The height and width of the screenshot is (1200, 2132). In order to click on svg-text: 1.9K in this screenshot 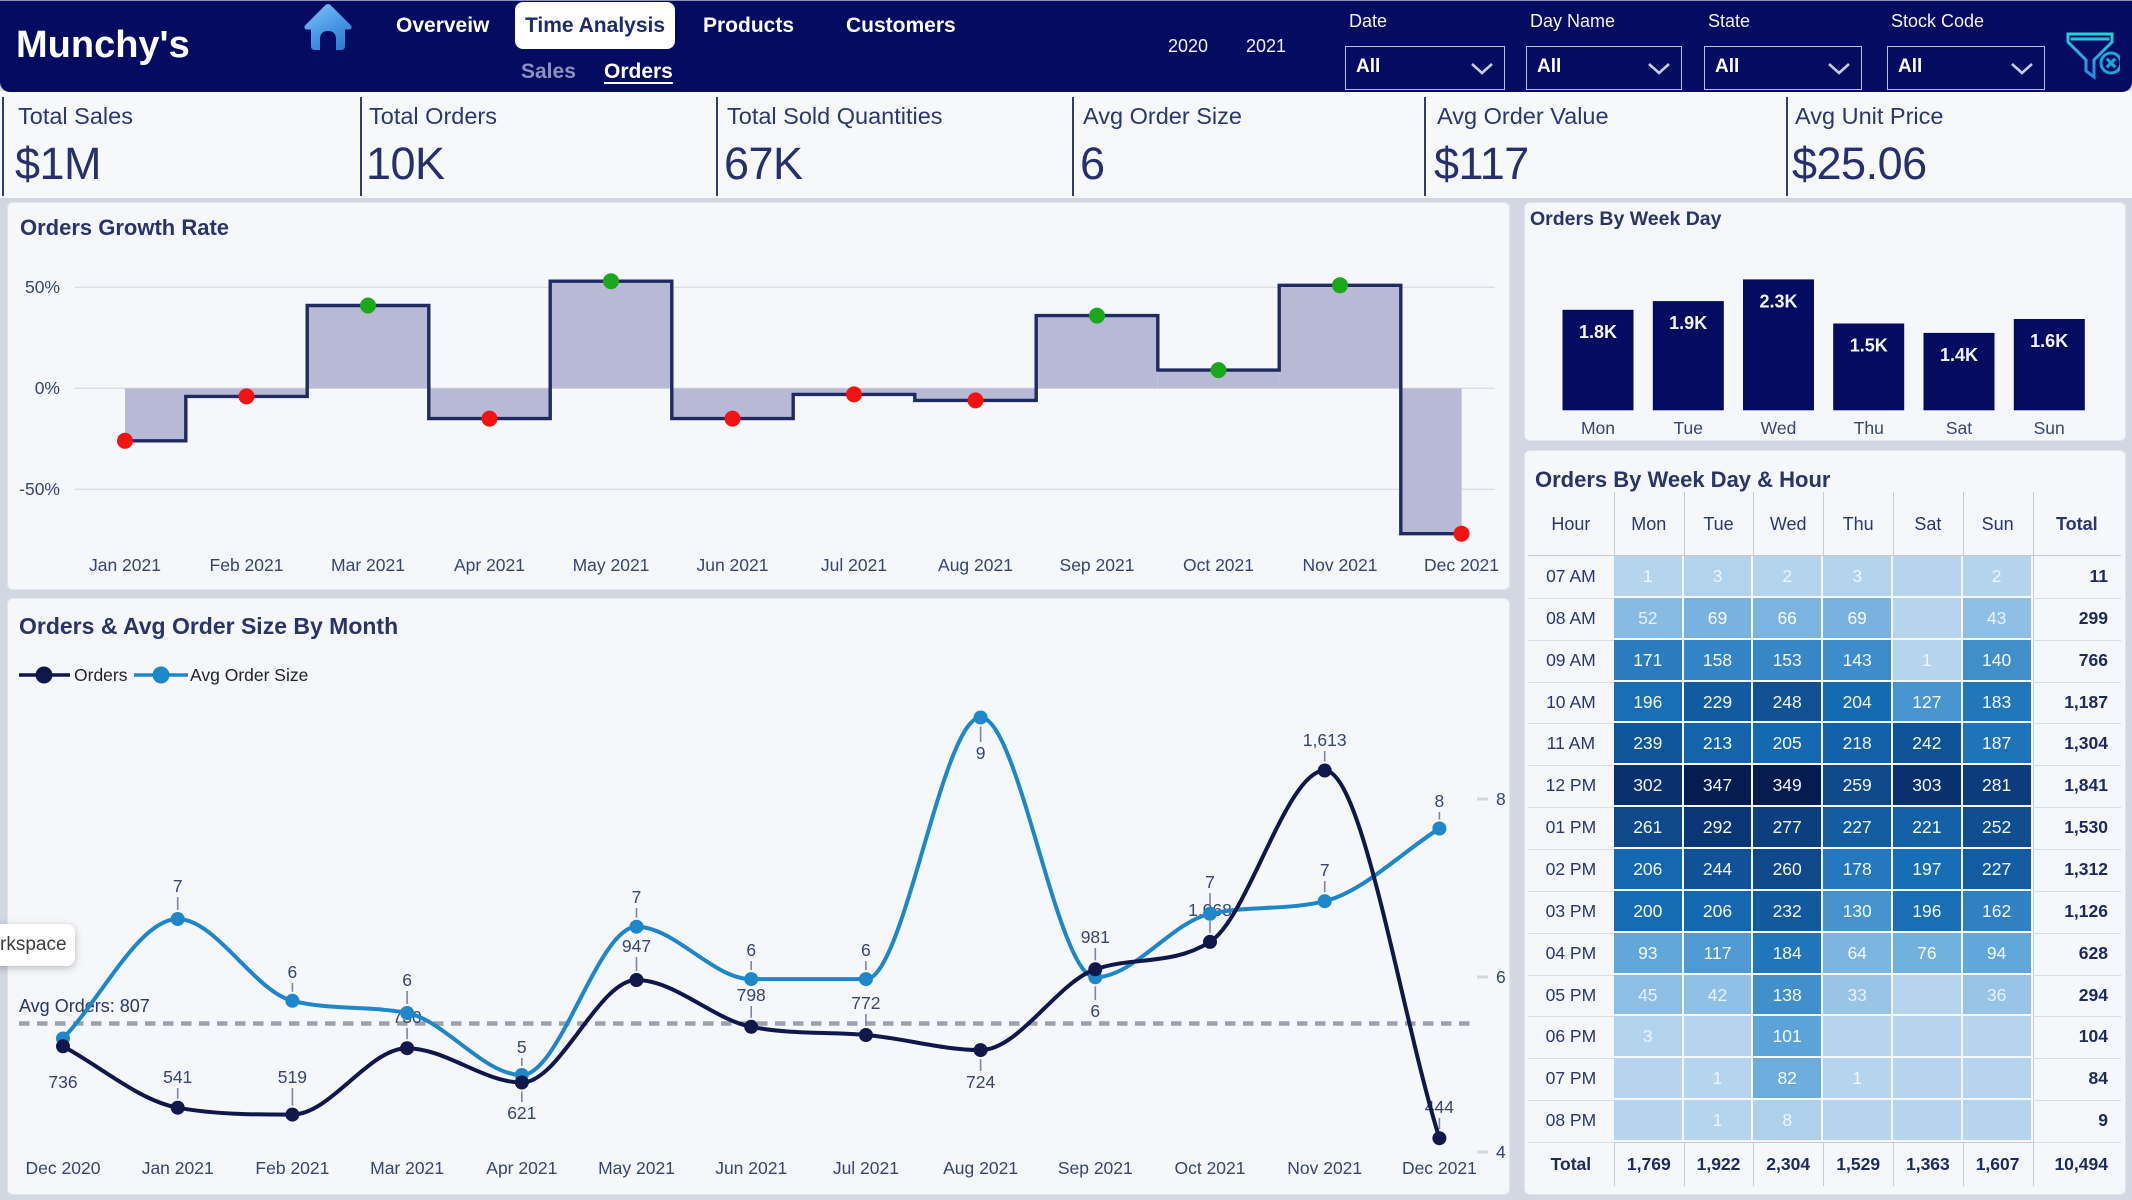, I will do `click(1688, 323)`.